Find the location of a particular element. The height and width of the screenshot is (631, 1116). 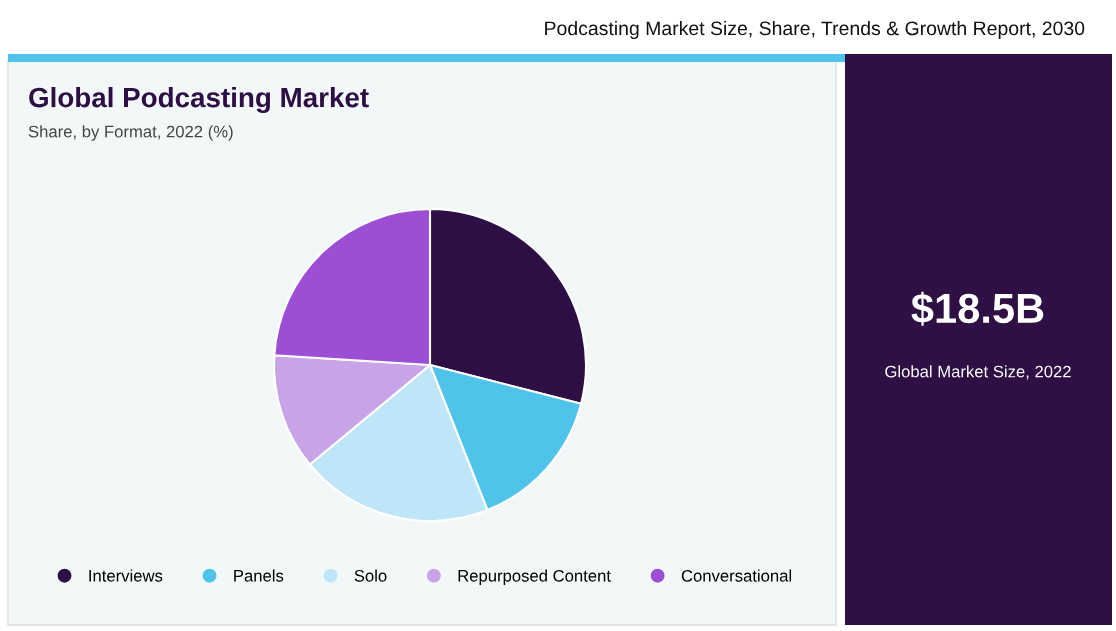

chart-subtitle: Share, by Format, 2022 (%) is located at coordinates (130, 133).